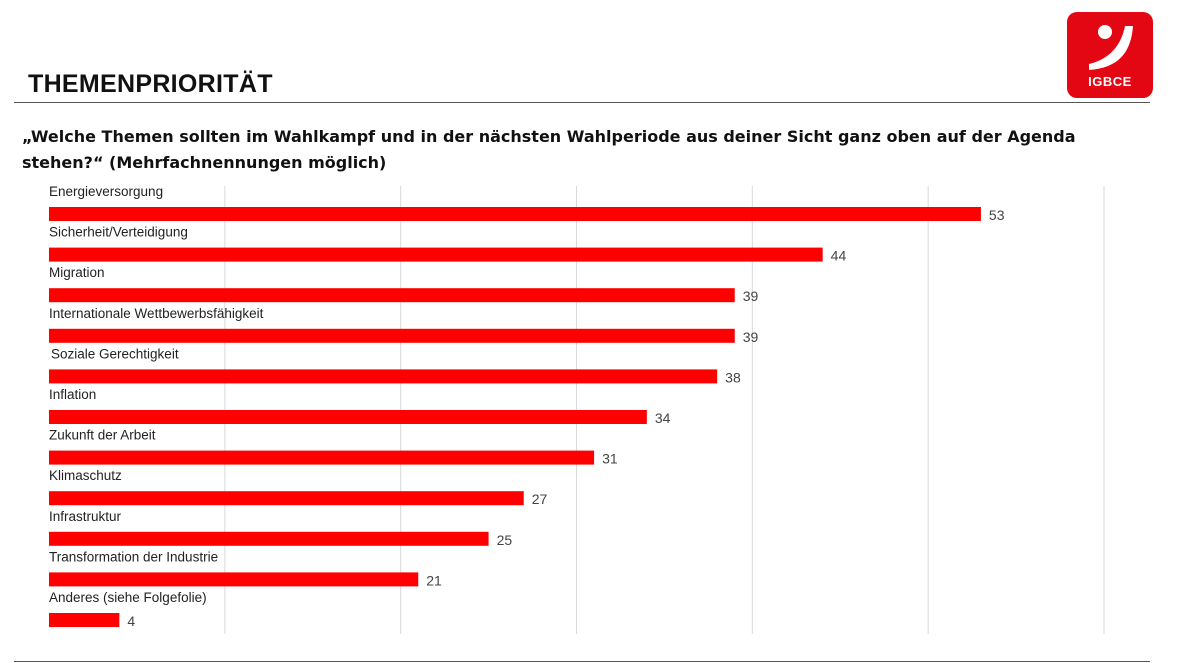 The height and width of the screenshot is (663, 1179). What do you see at coordinates (150, 84) in the screenshot?
I see `page-title: THEMENPRIORITÄT` at bounding box center [150, 84].